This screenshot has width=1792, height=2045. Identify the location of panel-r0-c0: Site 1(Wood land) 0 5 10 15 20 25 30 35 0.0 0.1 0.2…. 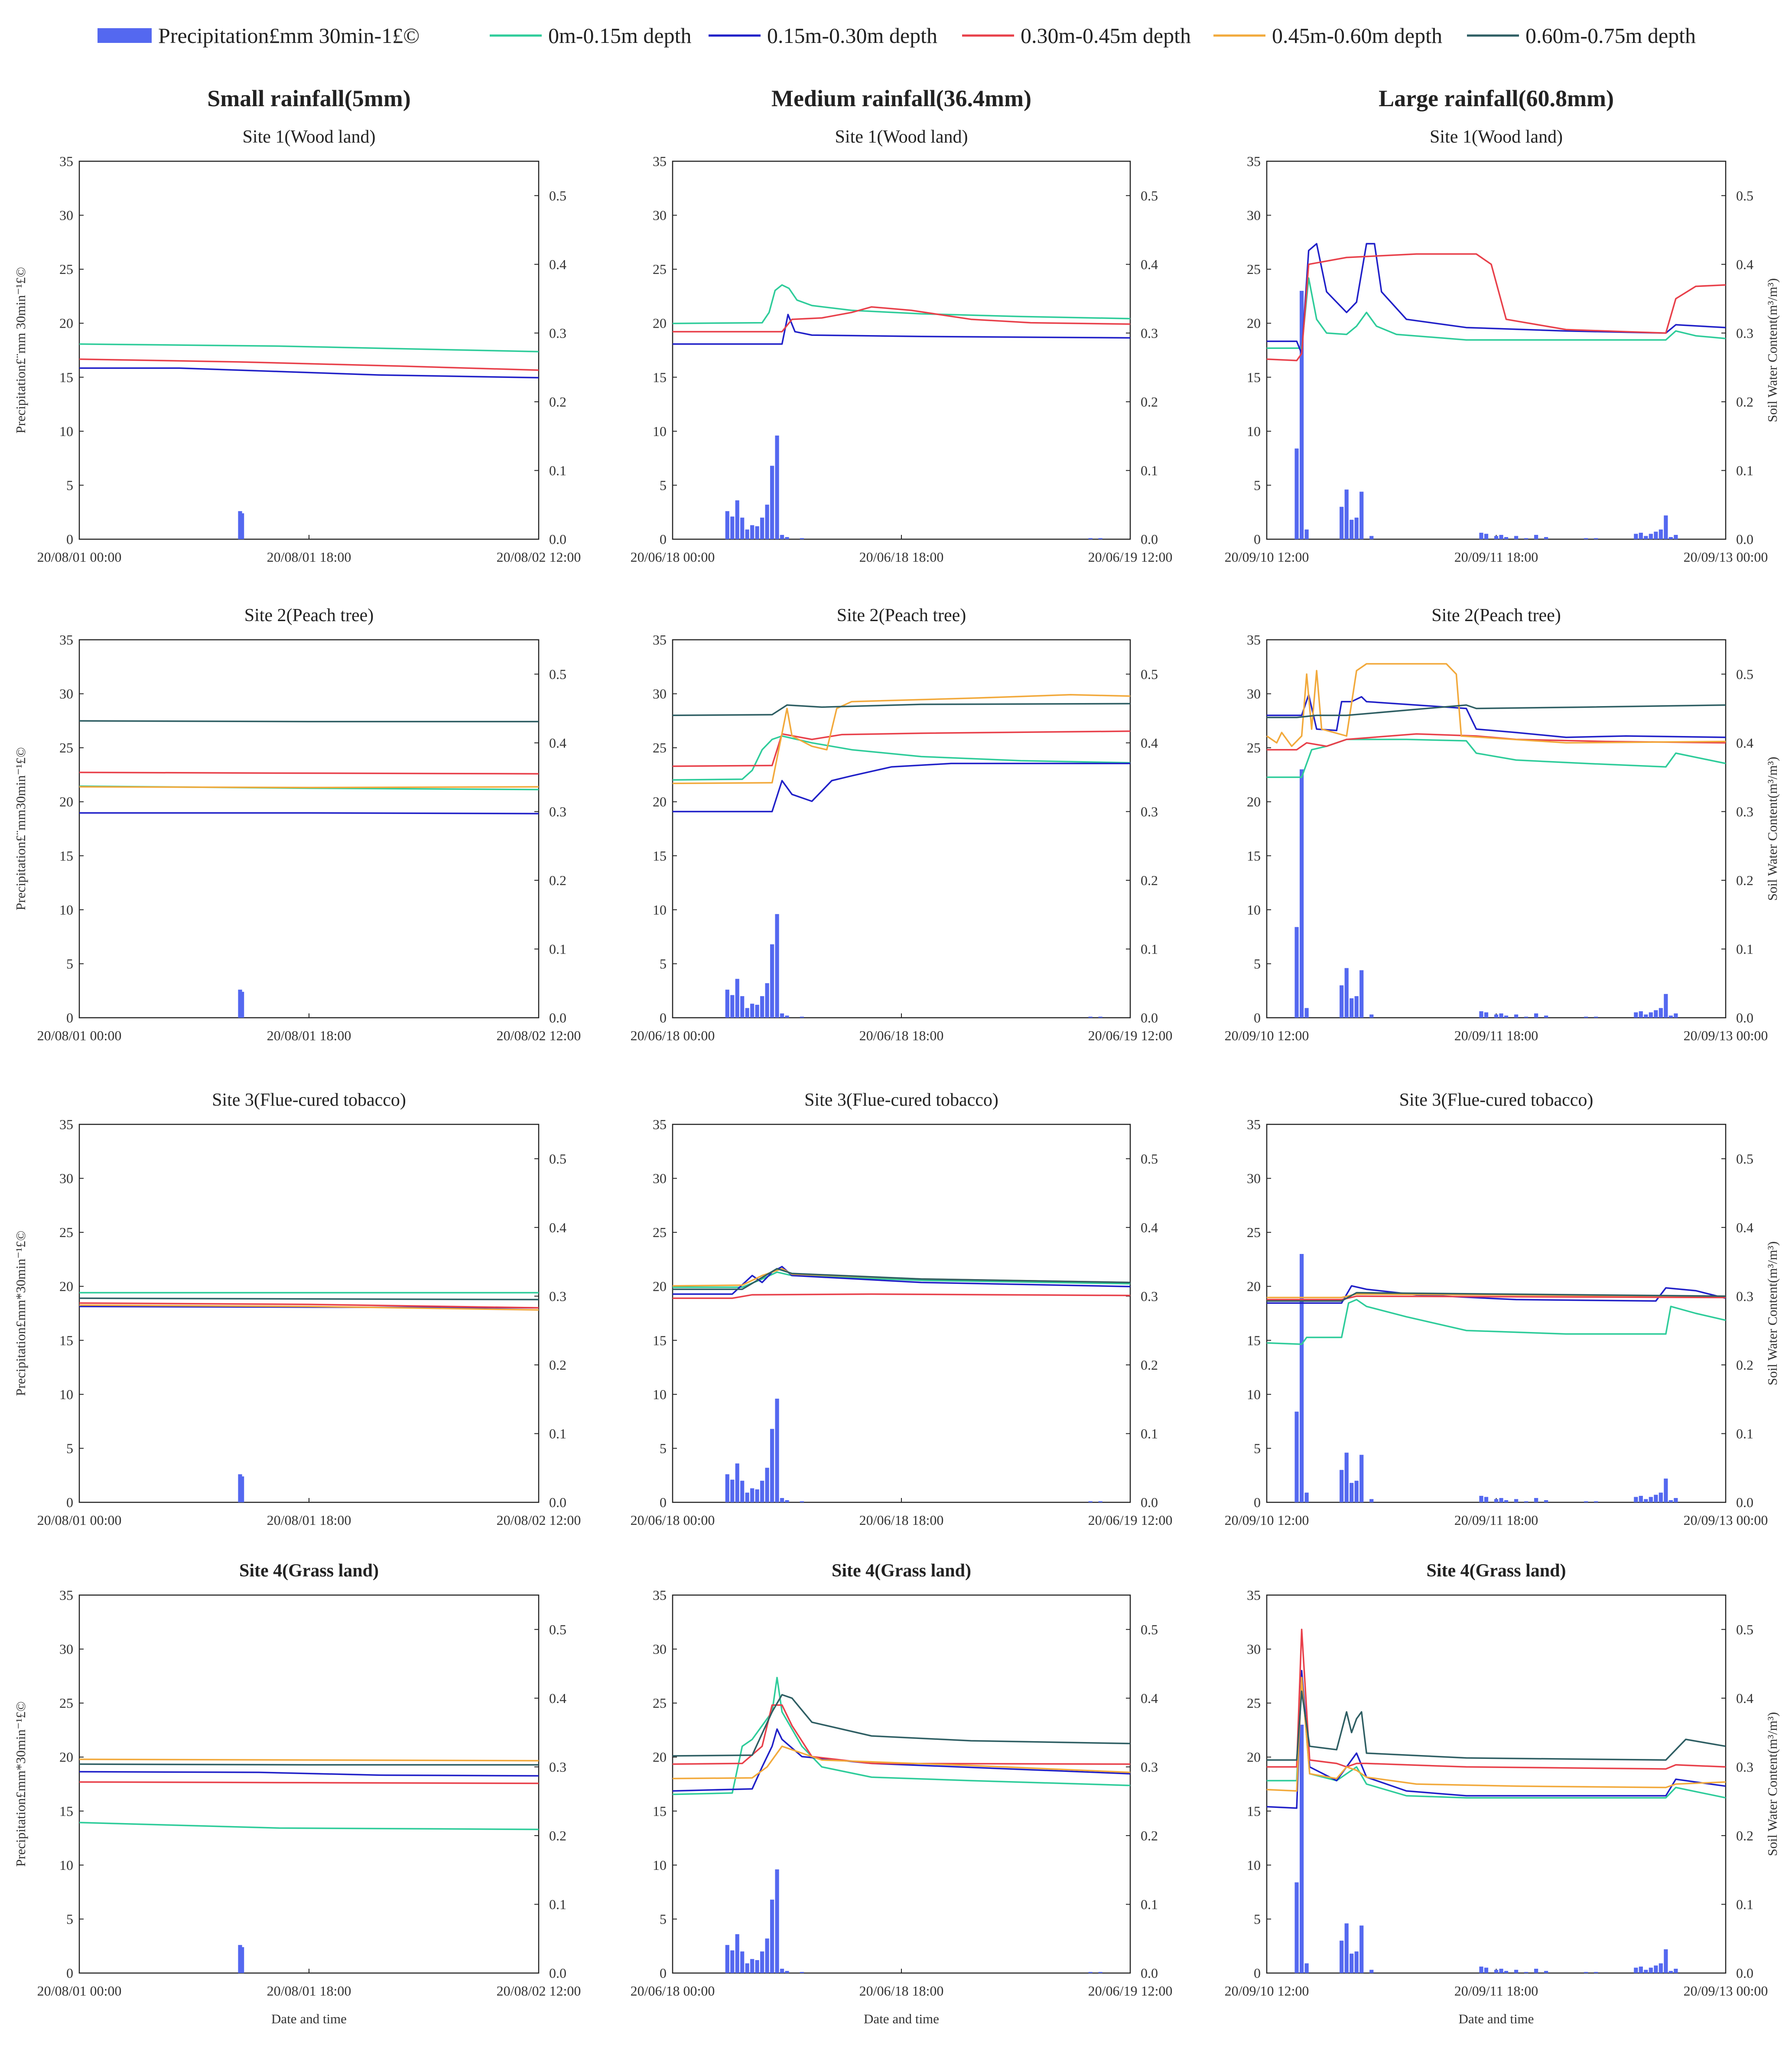
(297, 346).